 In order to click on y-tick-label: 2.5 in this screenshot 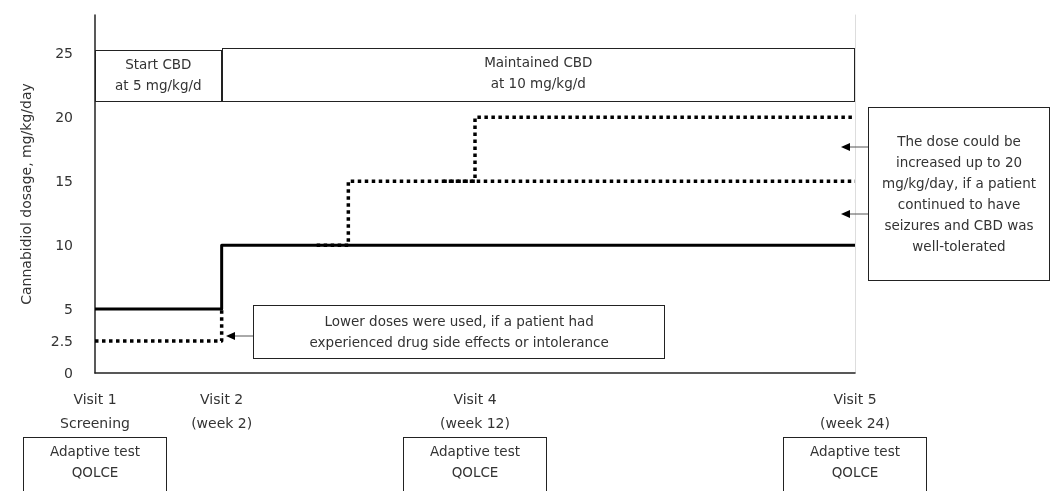, I will do `click(61, 341)`.